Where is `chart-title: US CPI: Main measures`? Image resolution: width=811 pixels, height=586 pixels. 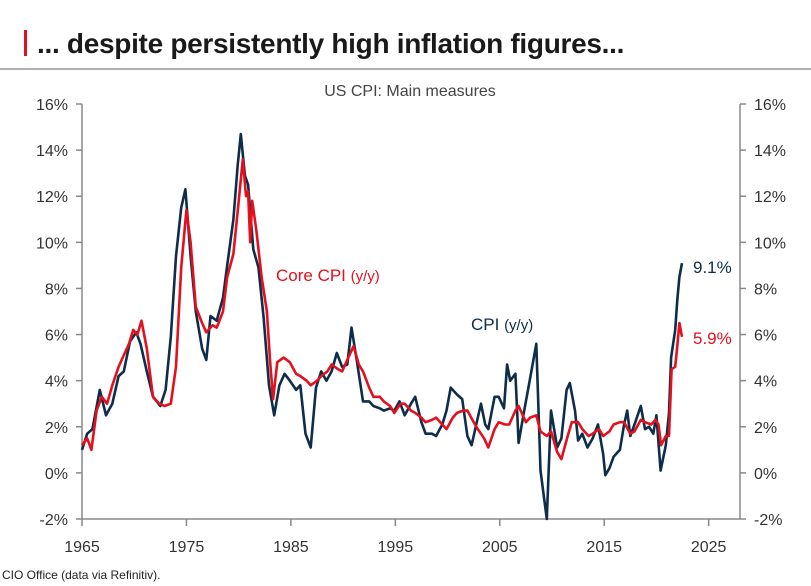
chart-title: US CPI: Main measures is located at coordinates (410, 91).